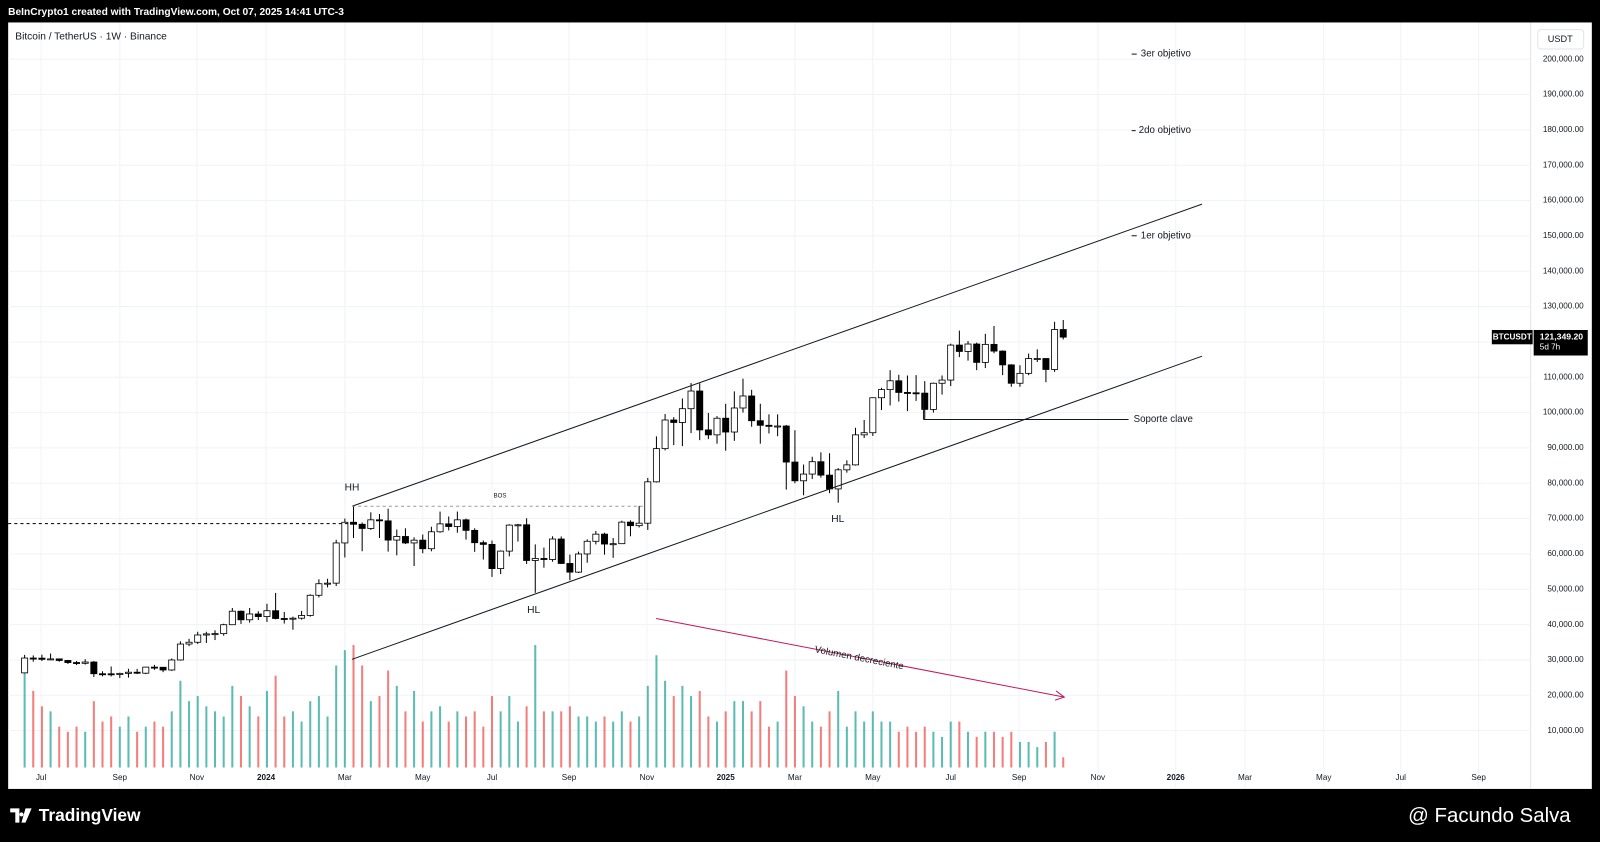 The image size is (1600, 842). I want to click on annotation: 3er objetivo, so click(1166, 54).